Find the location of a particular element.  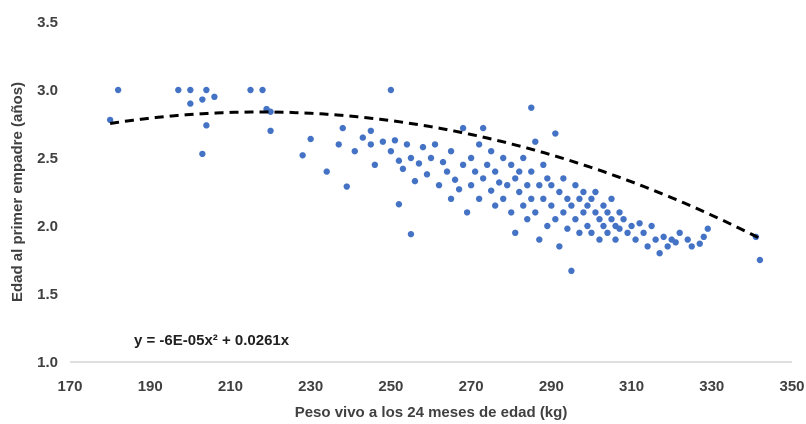

y-tick-label: 3.0 is located at coordinates (47, 90).